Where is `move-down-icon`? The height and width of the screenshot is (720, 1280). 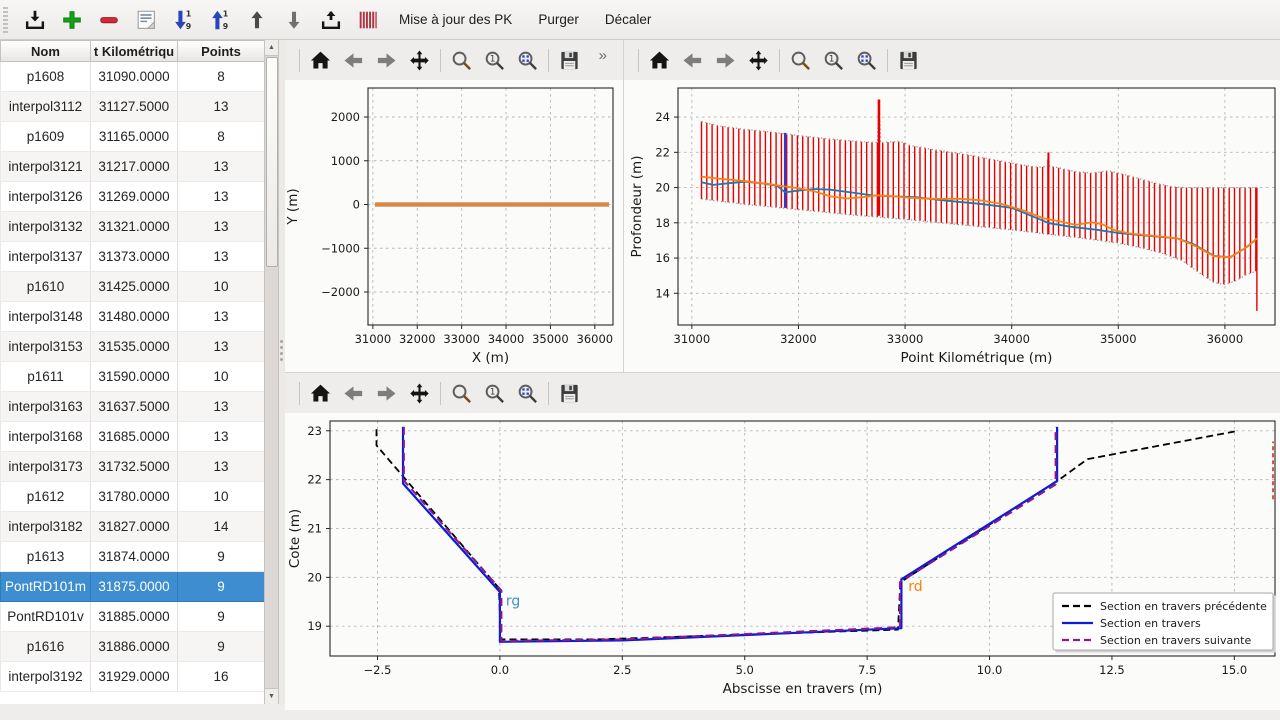
move-down-icon is located at coordinates (293, 19).